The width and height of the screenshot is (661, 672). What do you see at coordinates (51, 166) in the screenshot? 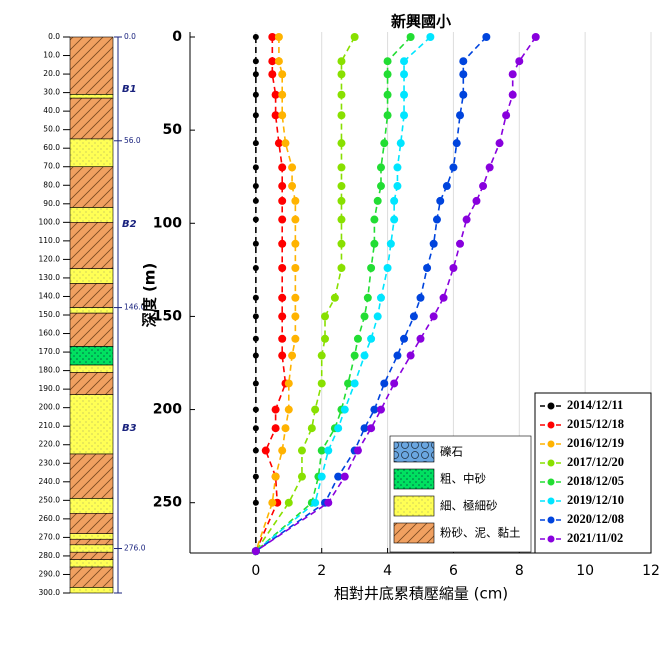
I see `log-tick-label: 70.0` at bounding box center [51, 166].